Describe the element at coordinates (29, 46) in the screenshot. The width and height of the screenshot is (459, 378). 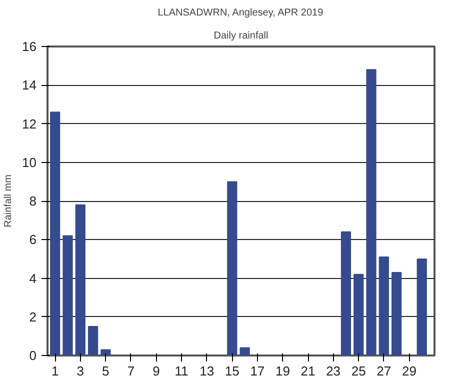
I see `y-tick-label: 16` at that location.